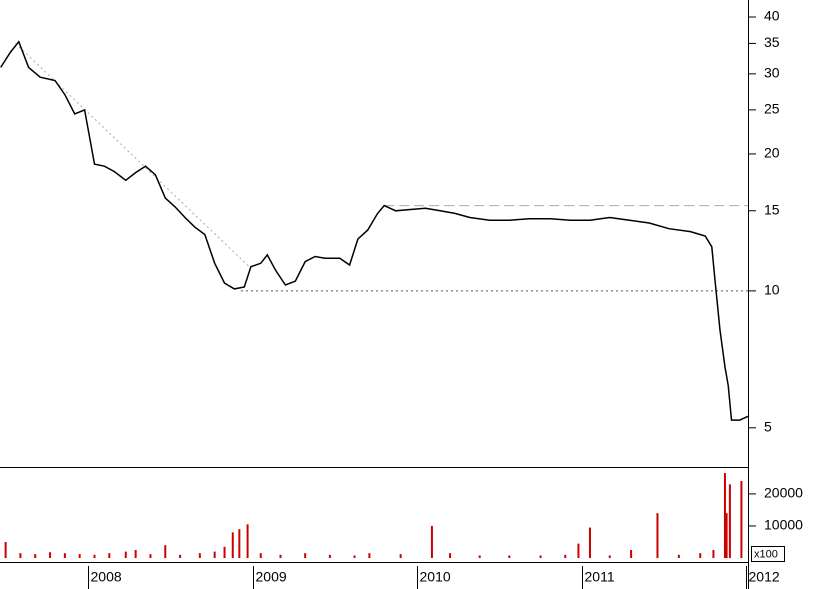 This screenshot has height=589, width=817. Describe the element at coordinates (772, 42) in the screenshot. I see `y-tick-label: 35` at that location.